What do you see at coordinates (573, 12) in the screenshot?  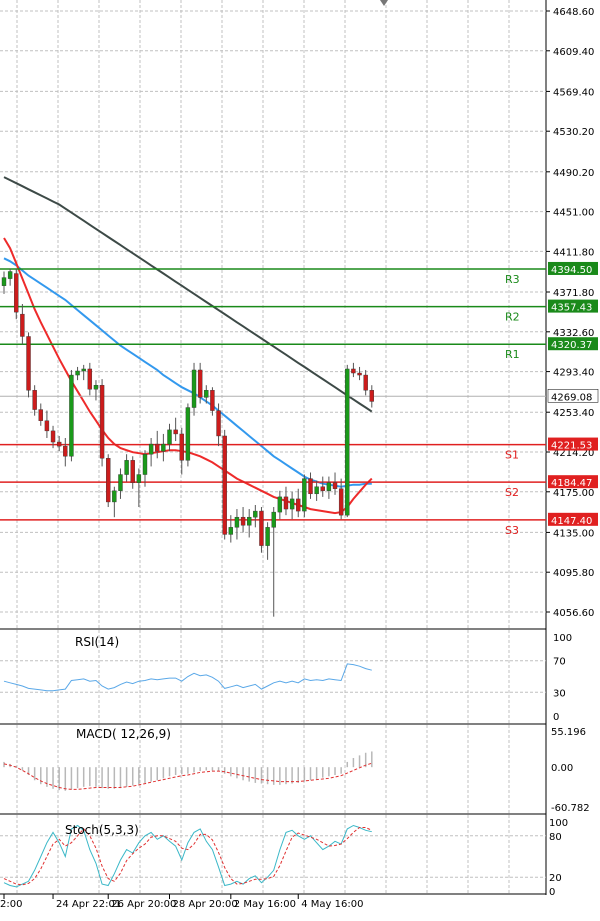 I see `price-tick-label: 4648.60` at bounding box center [573, 12].